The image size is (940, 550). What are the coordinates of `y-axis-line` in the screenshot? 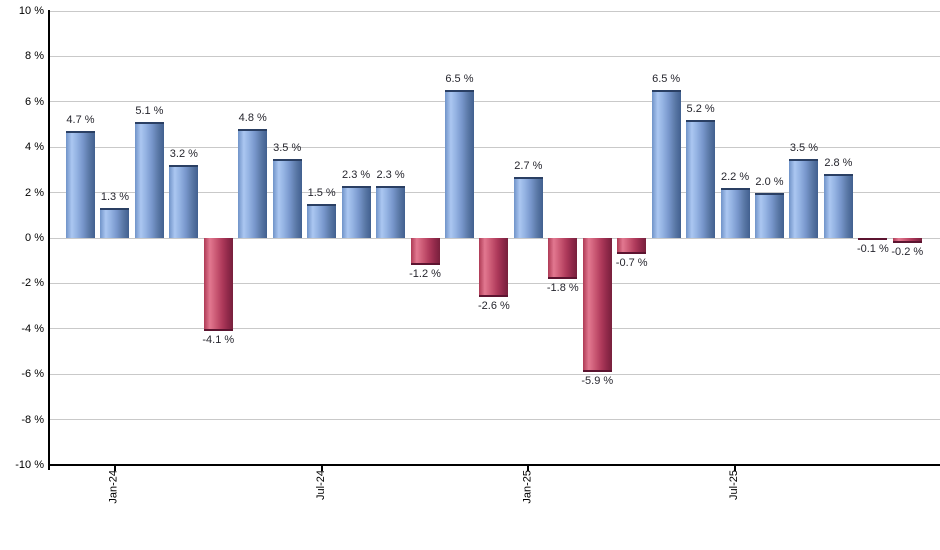 It's located at (49, 240).